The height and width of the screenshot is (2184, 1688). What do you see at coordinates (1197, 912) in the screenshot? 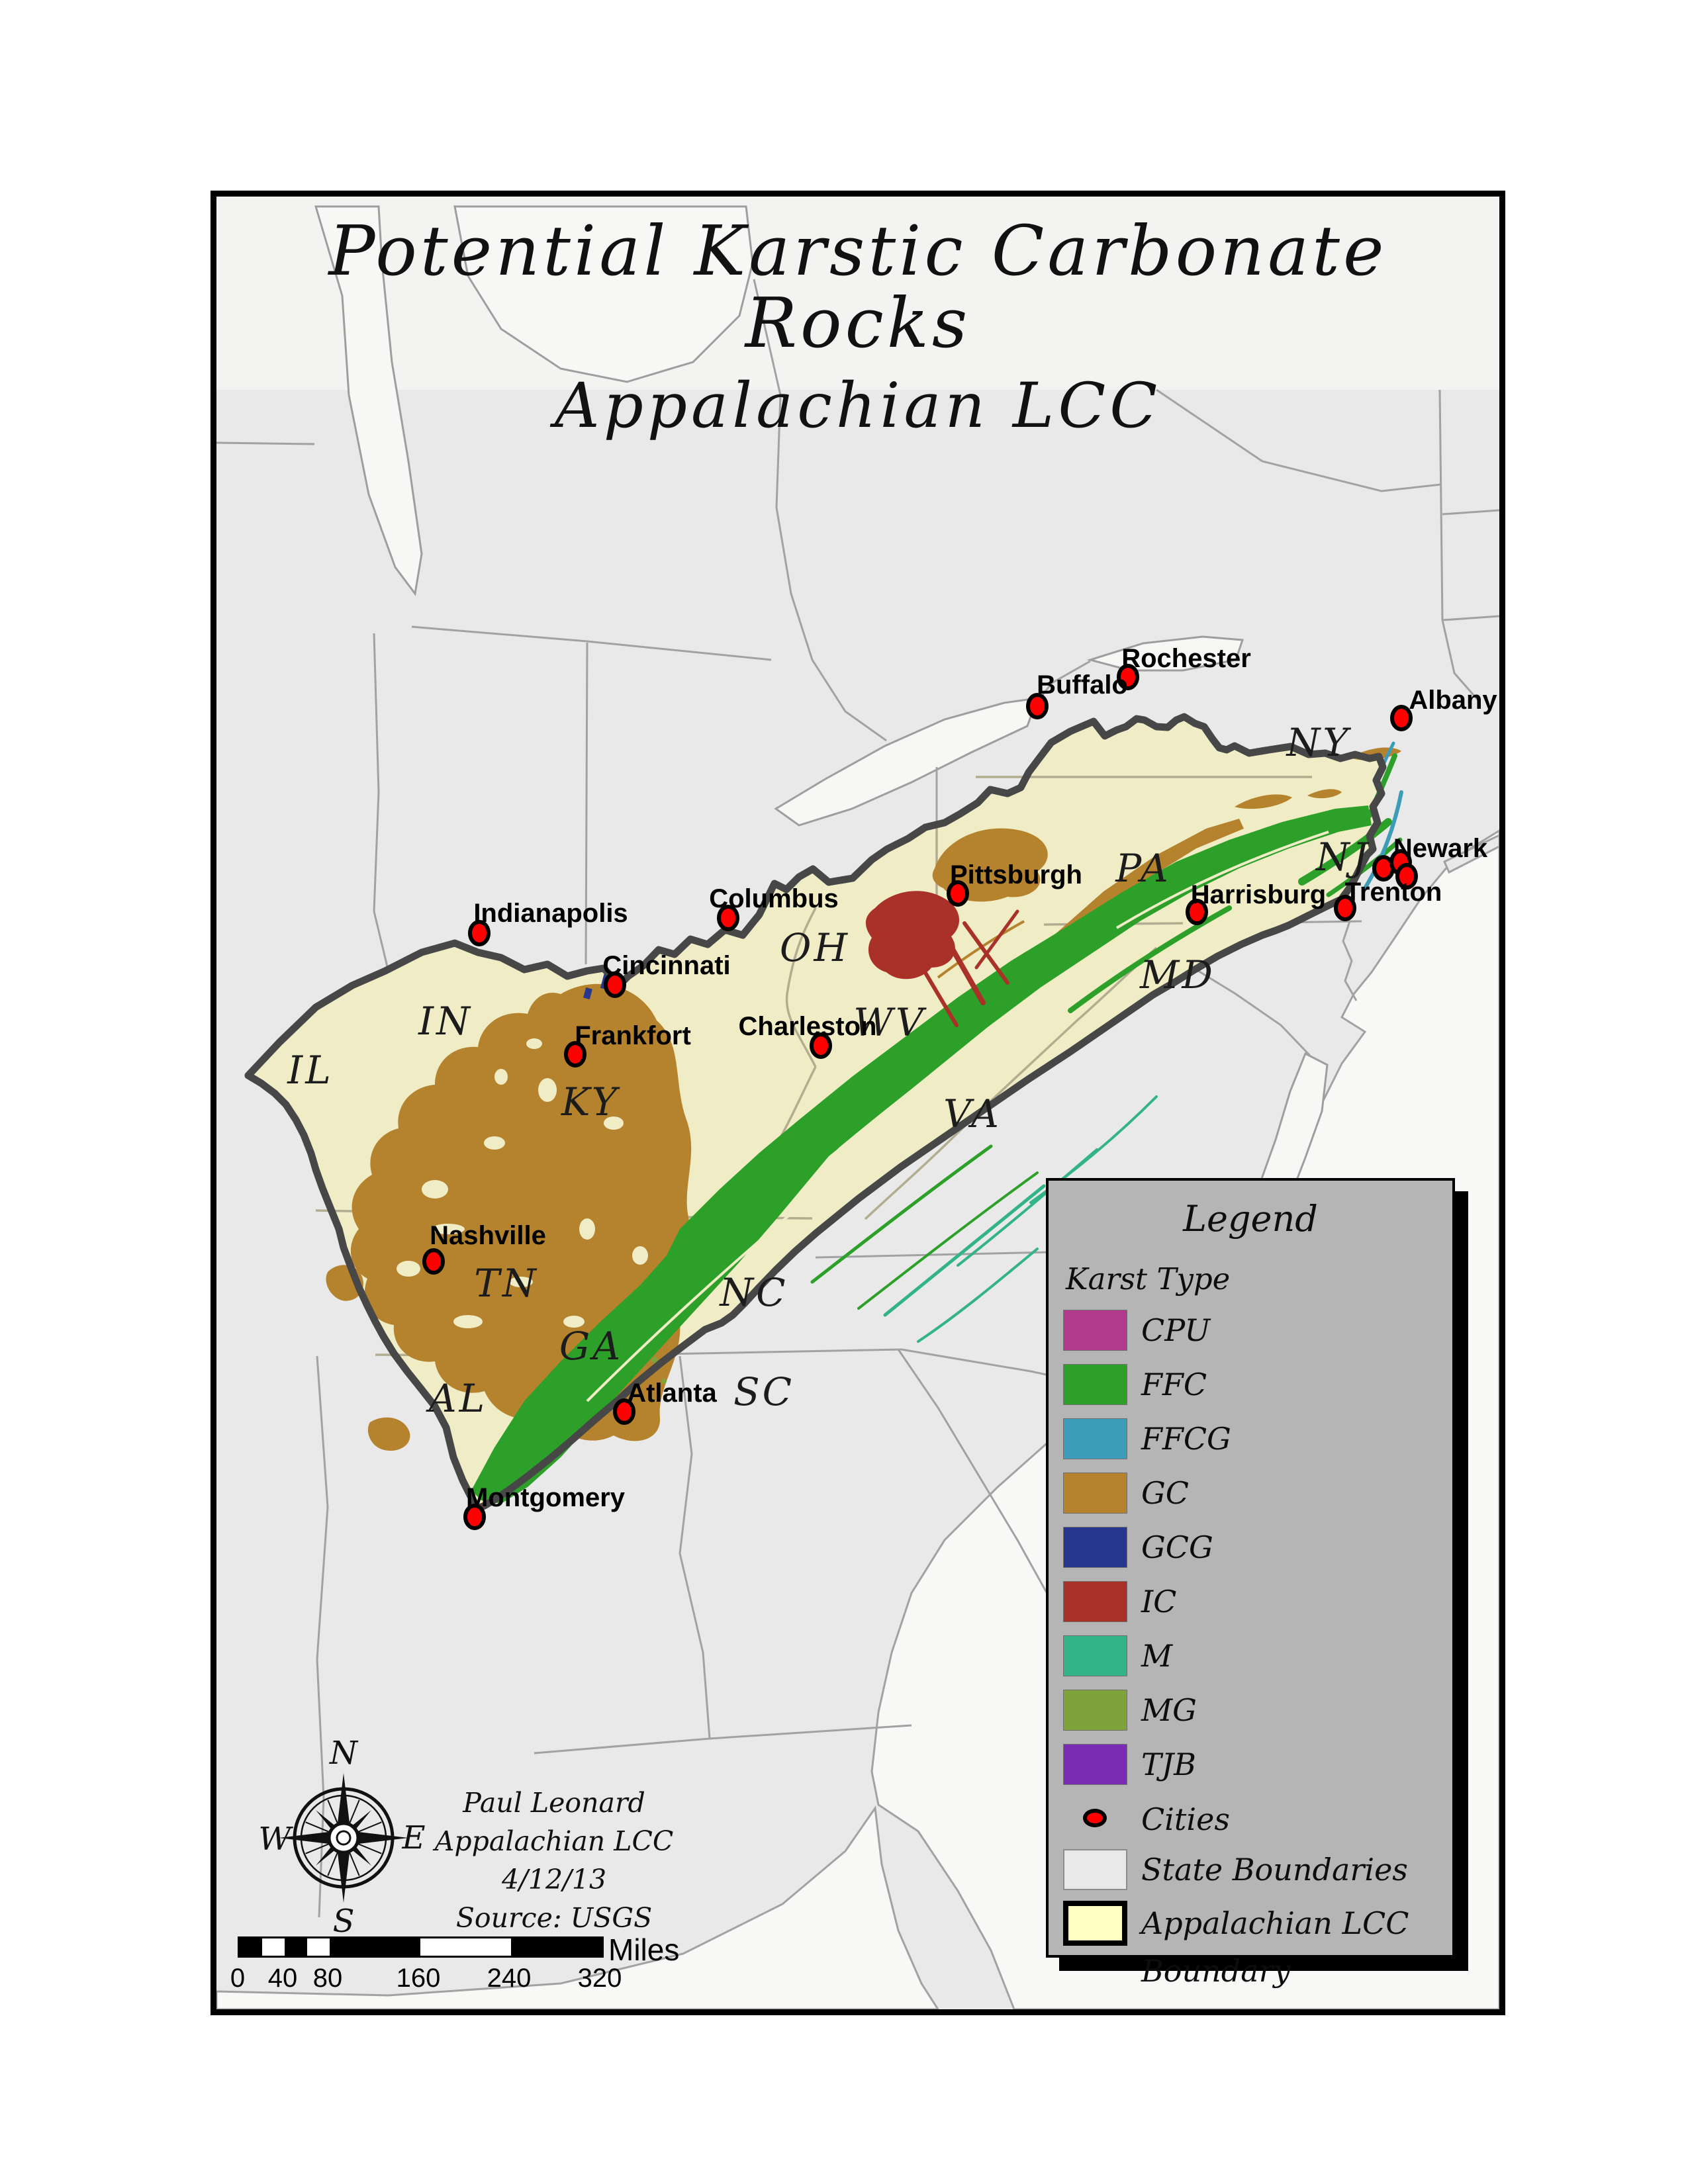
I see `city-dot-harrisburg` at bounding box center [1197, 912].